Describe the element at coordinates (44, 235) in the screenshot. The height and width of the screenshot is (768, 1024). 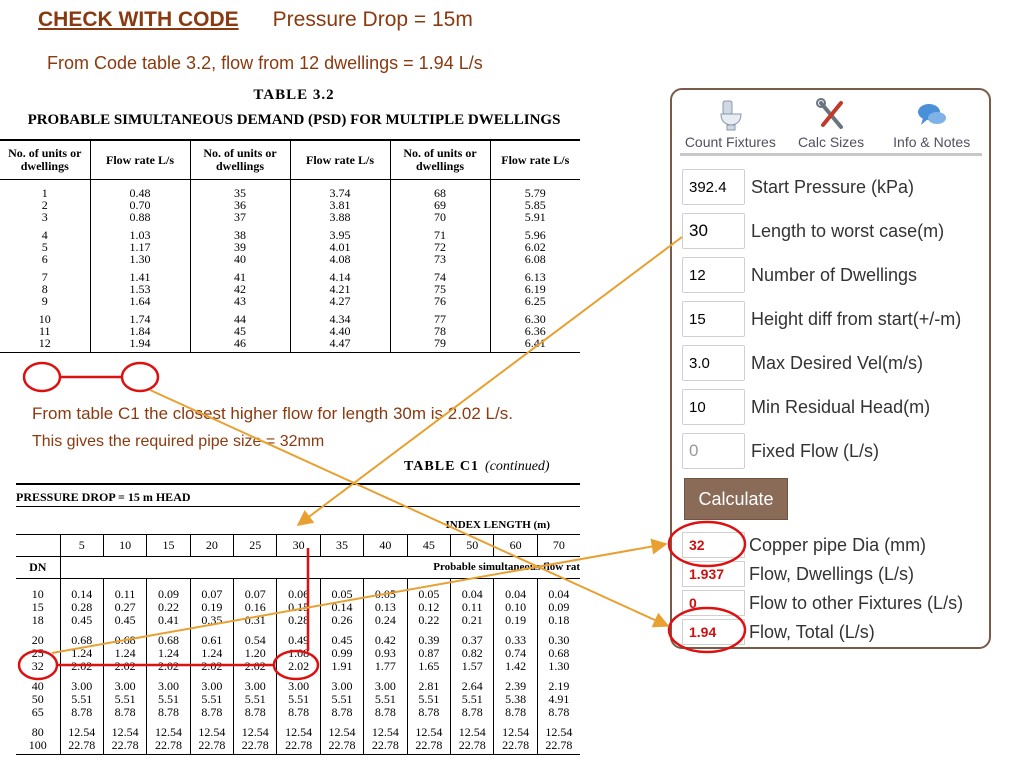
I see `table-cell: 4` at that location.